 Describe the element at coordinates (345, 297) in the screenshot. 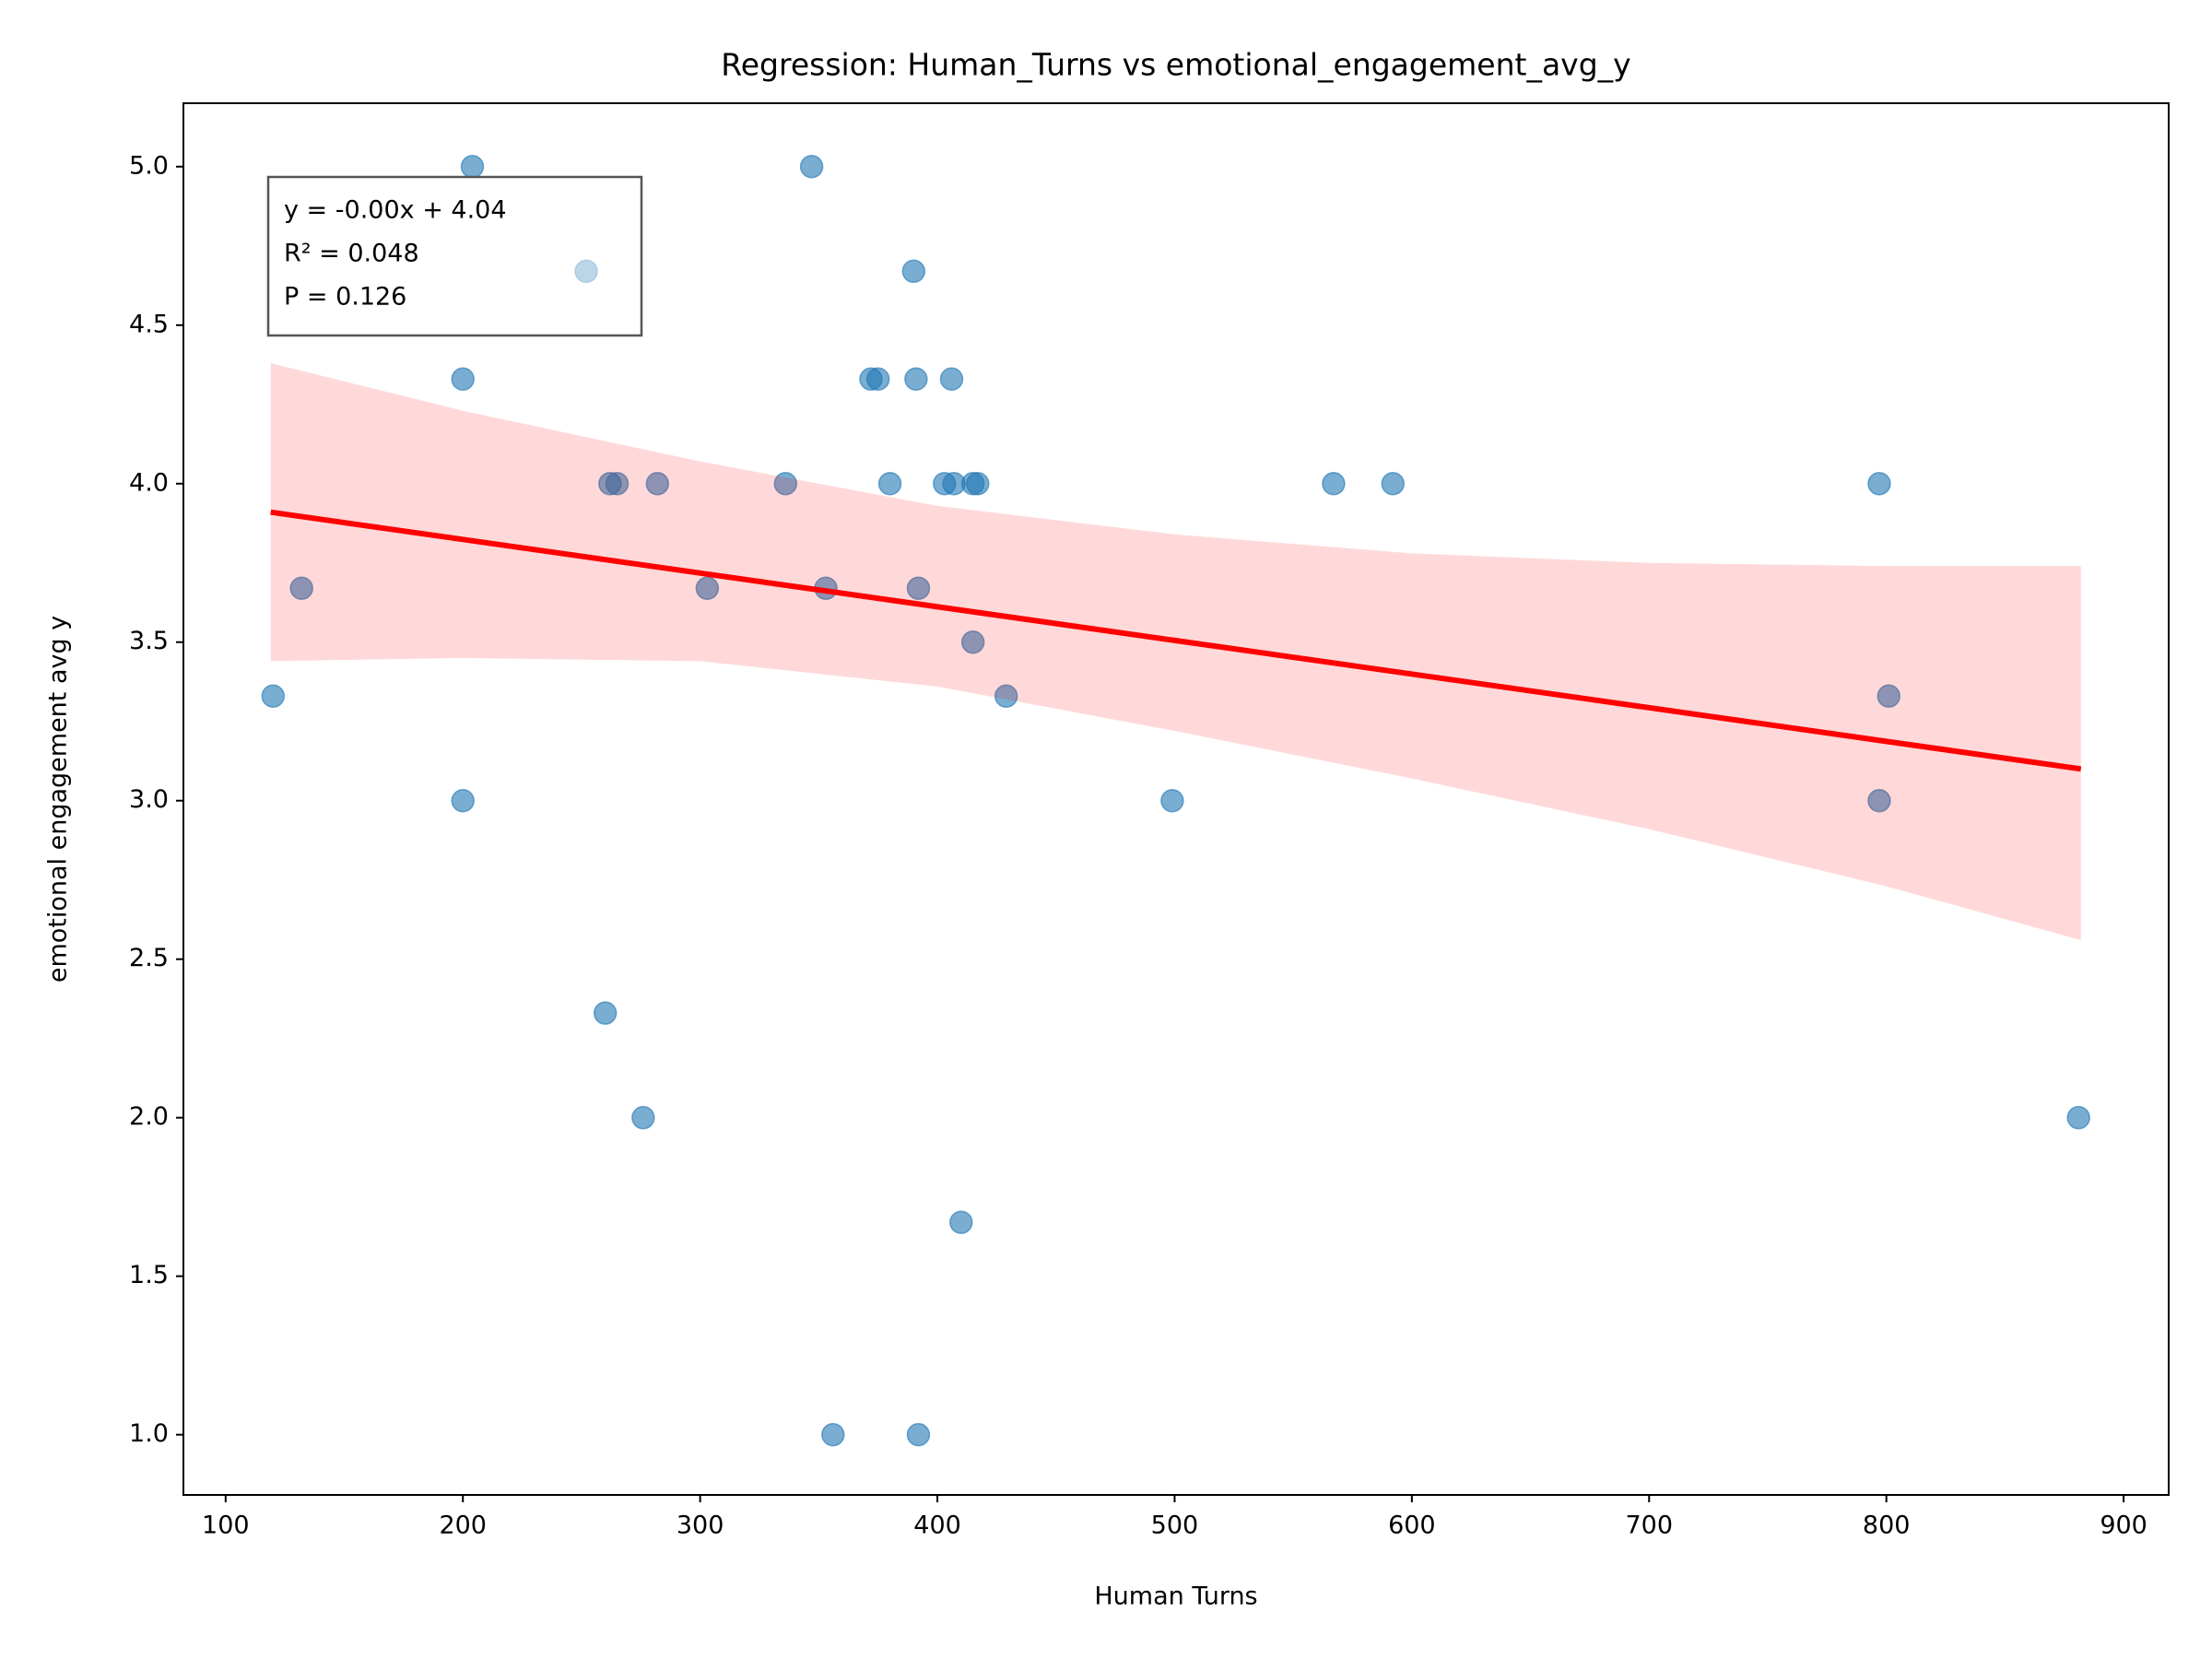

I see `annotation-text: P = 0.126` at that location.